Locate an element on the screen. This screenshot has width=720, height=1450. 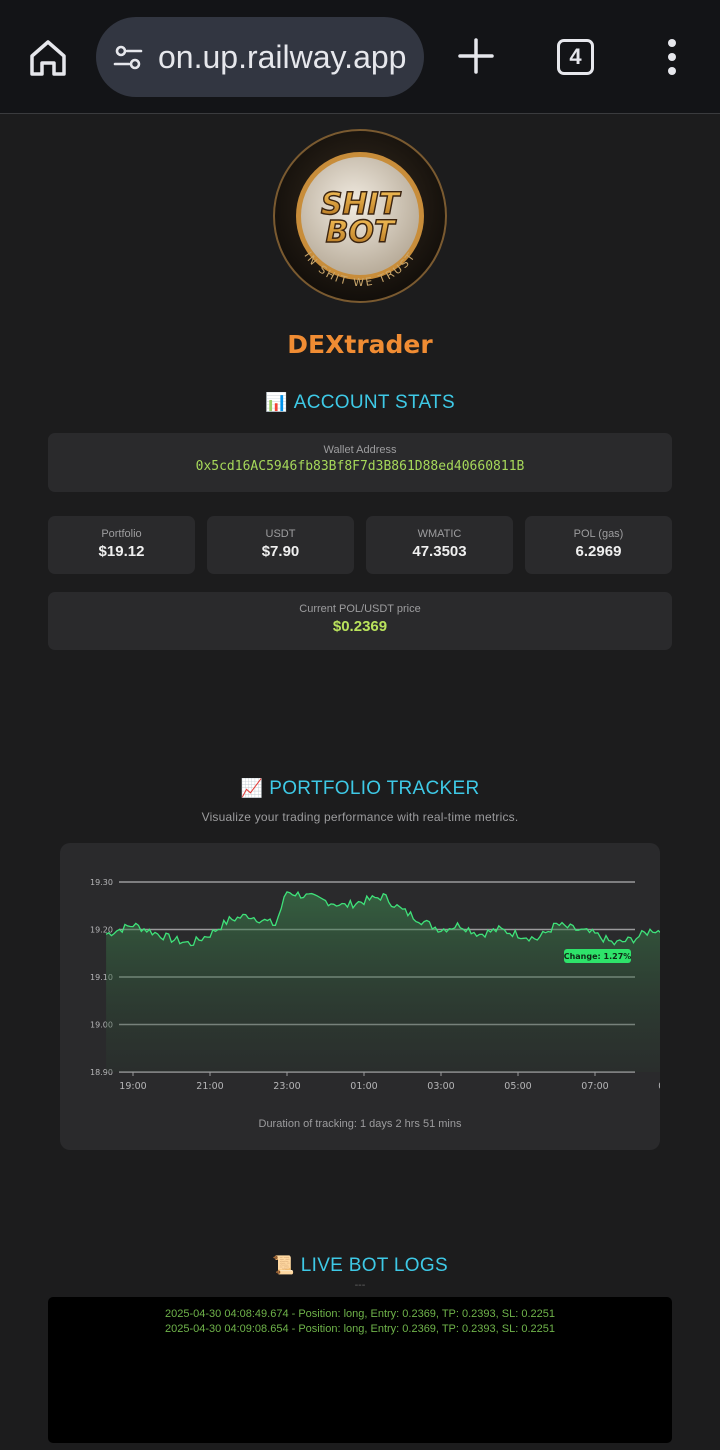
new-tab-icon is located at coordinates (476, 56).